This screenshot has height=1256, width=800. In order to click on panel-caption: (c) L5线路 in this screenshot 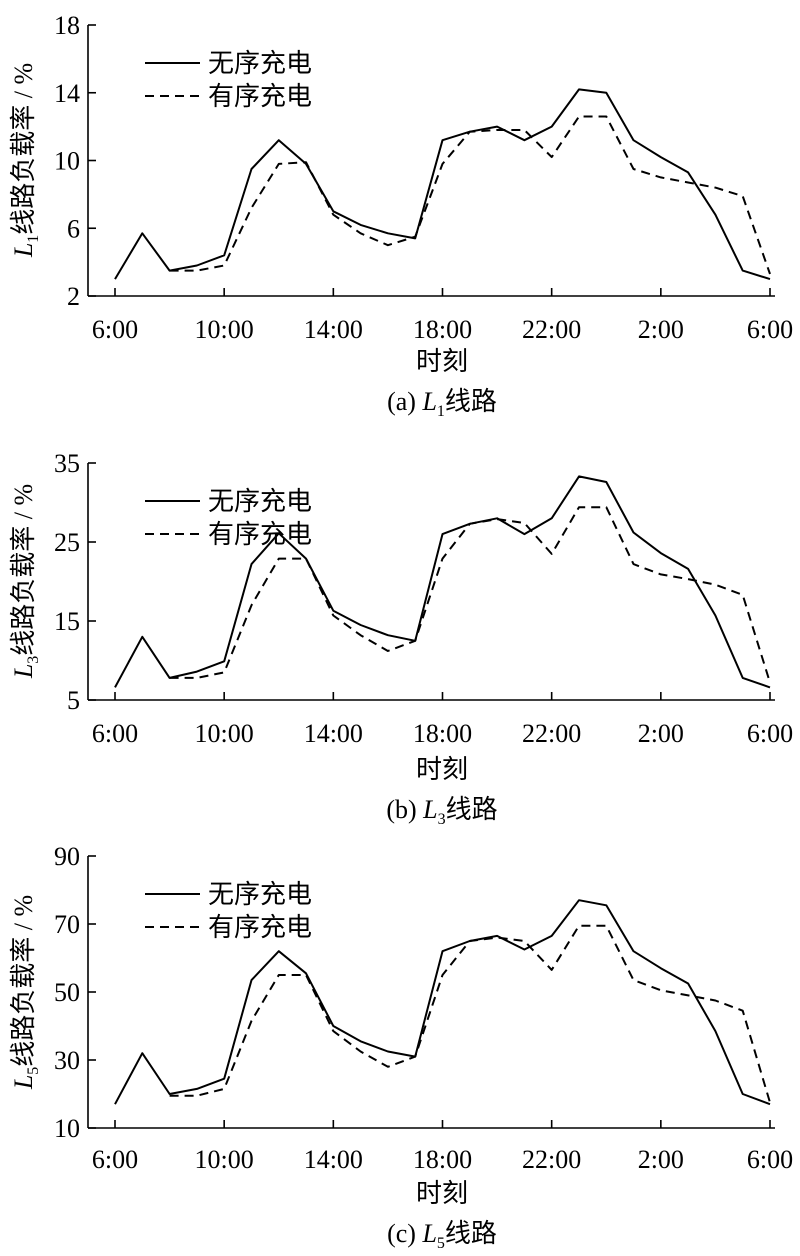, I will do `click(442, 1235)`.